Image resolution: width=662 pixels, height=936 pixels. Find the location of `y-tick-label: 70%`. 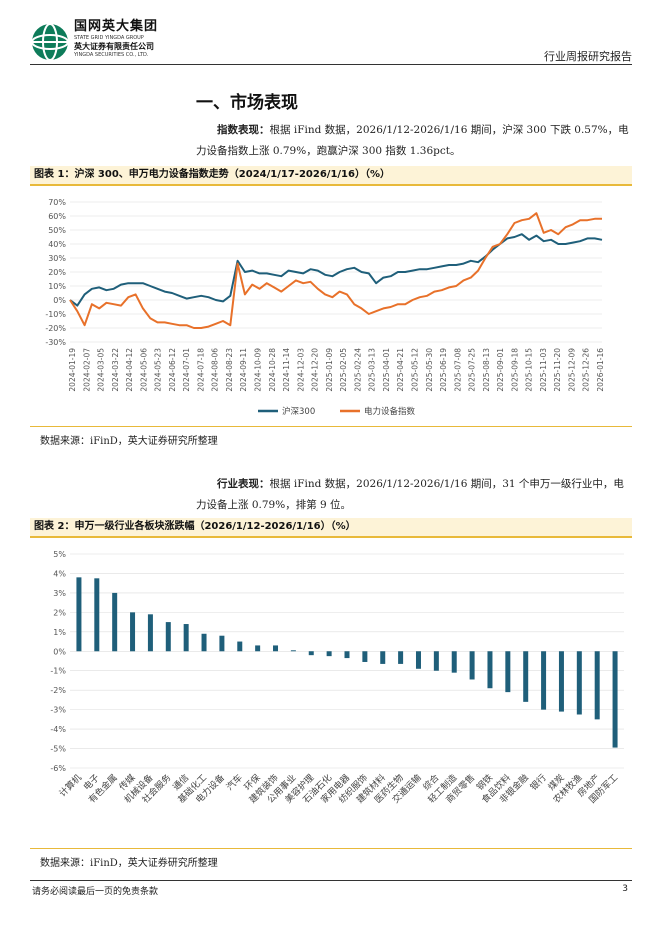

y-tick-label: 70% is located at coordinates (57, 202).